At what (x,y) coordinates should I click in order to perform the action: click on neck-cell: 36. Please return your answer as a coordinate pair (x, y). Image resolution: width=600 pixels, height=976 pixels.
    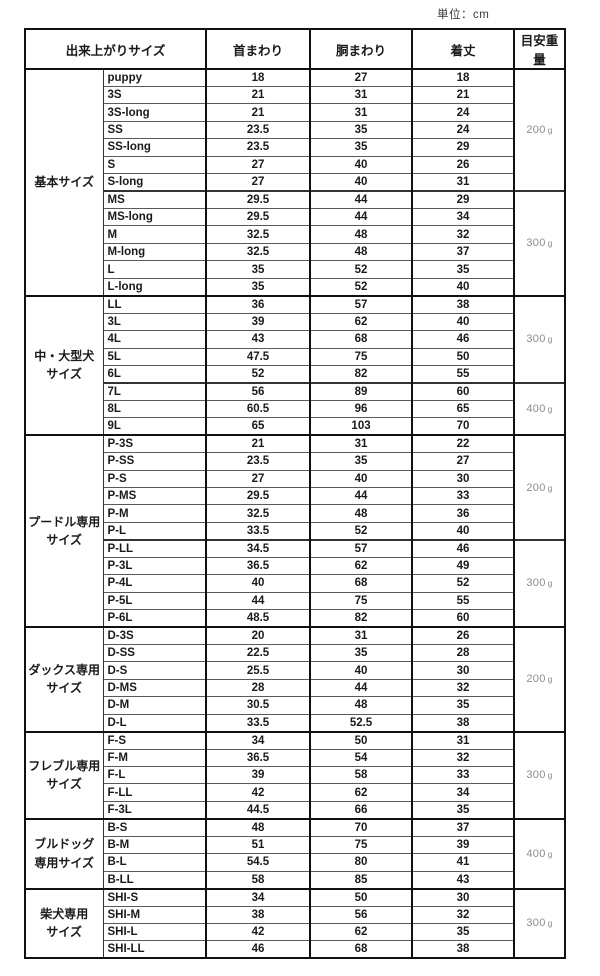
    Looking at the image, I should click on (258, 304).